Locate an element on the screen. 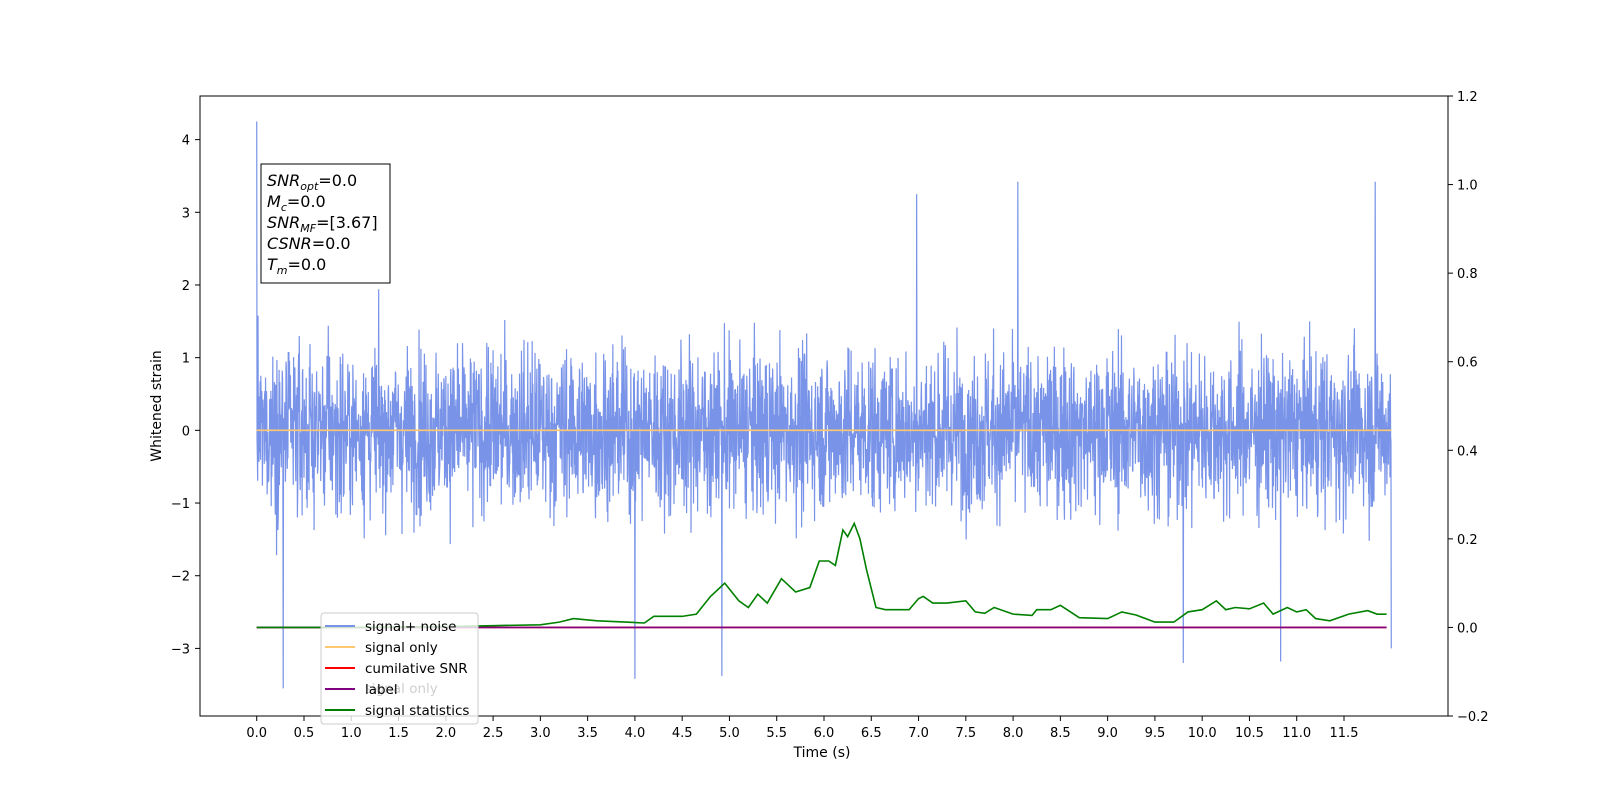 Image resolution: width=1600 pixels, height=800 pixels. x-tick-label: 5.0 is located at coordinates (729, 733).